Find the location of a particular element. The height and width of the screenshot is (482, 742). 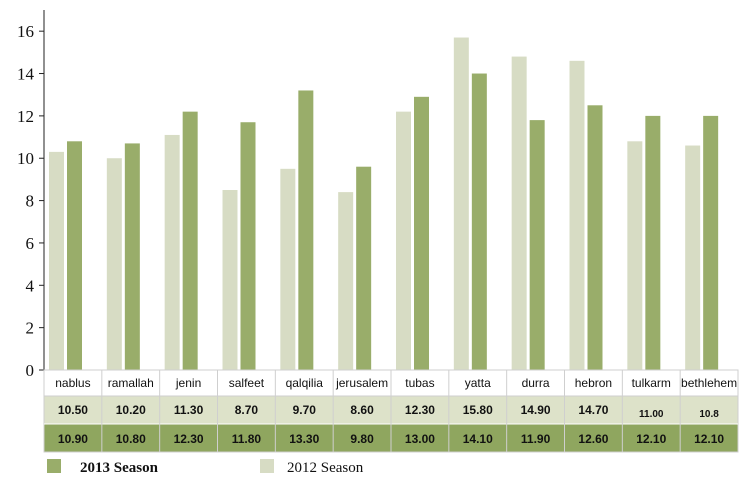

y-tick-label: 0 is located at coordinates (30, 370).